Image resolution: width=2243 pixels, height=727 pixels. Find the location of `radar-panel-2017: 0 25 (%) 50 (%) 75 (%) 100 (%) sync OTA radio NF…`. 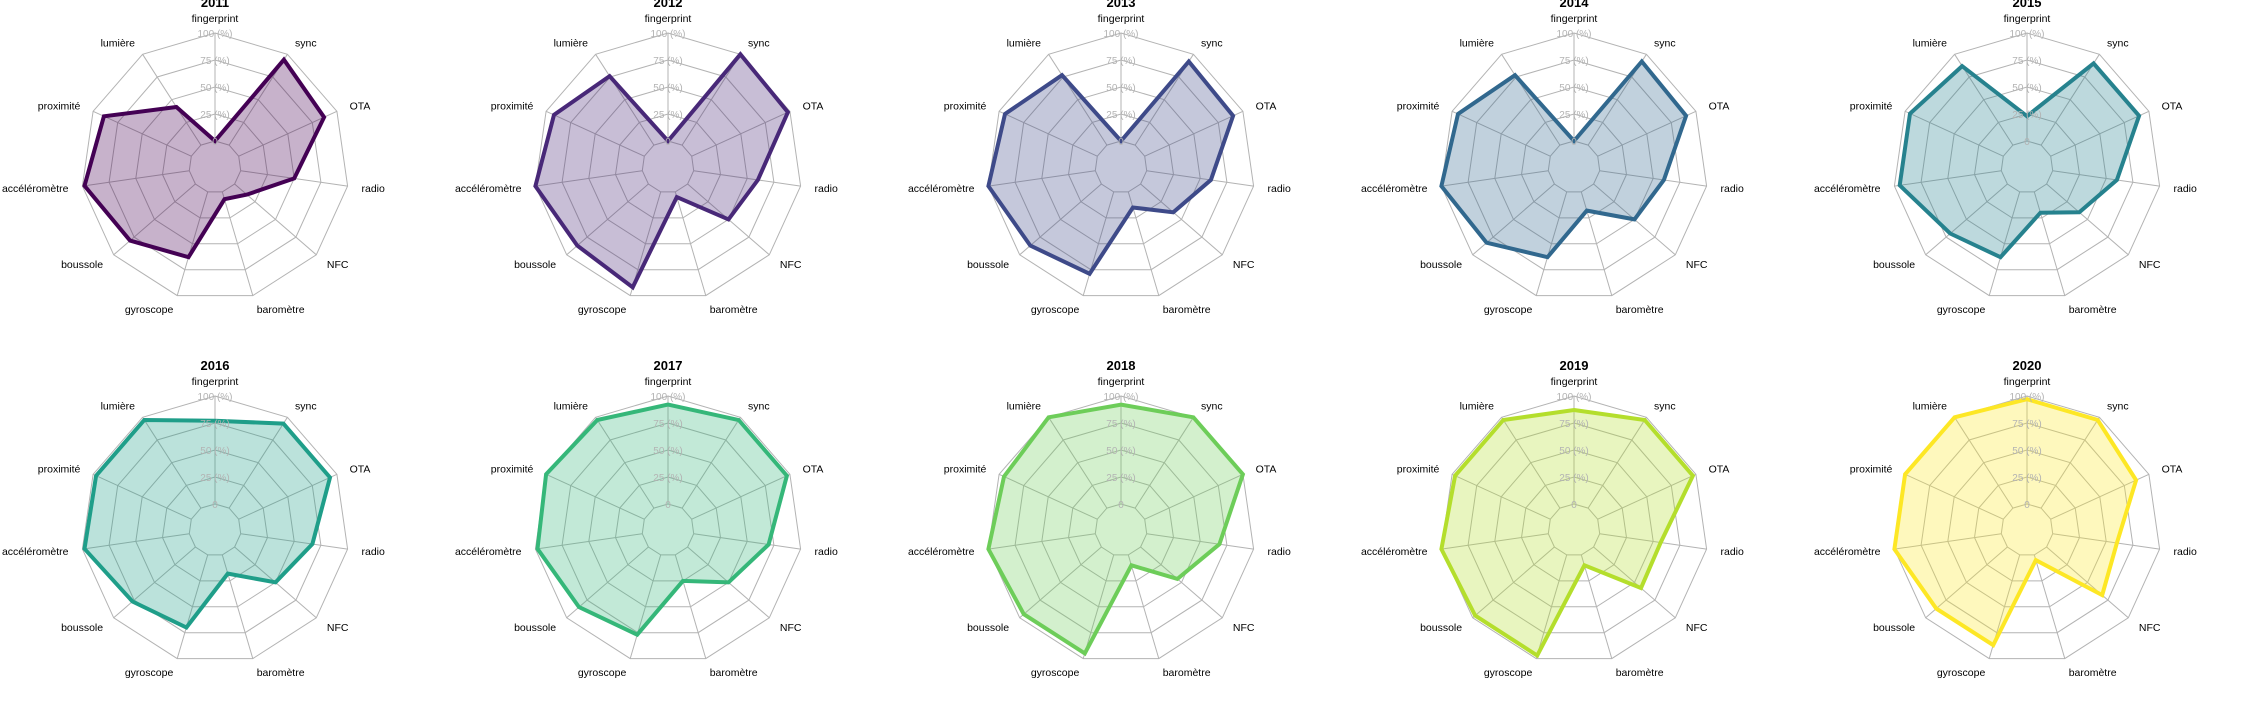

radar-panel-2017: 0 25 (%) 50 (%) 75 (%) 100 (%) sync OTA radio NF… is located at coordinates (646, 518).